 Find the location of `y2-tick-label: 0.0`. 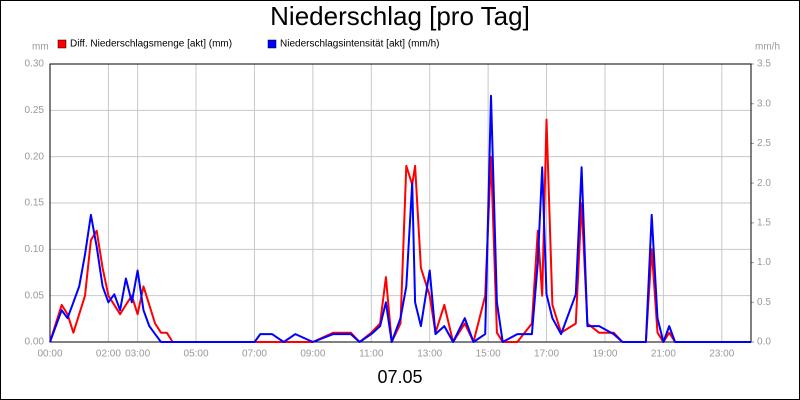

y2-tick-label: 0.0 is located at coordinates (764, 342).